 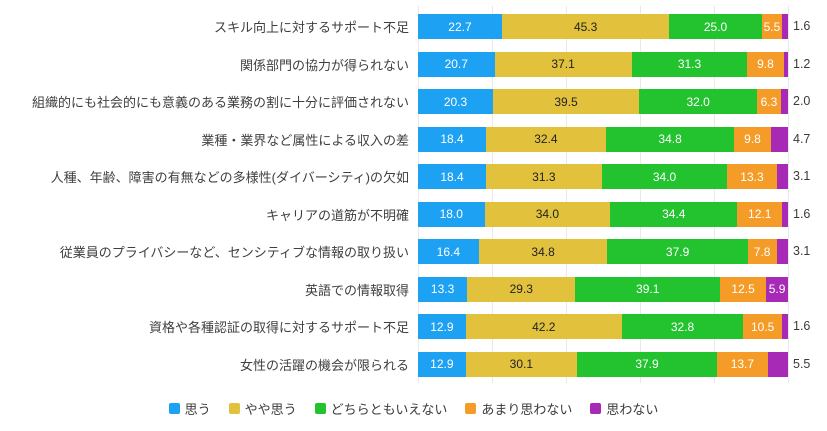 What do you see at coordinates (544, 177) in the screenshot?
I see `bar-segment-やや思う: 31.3` at bounding box center [544, 177].